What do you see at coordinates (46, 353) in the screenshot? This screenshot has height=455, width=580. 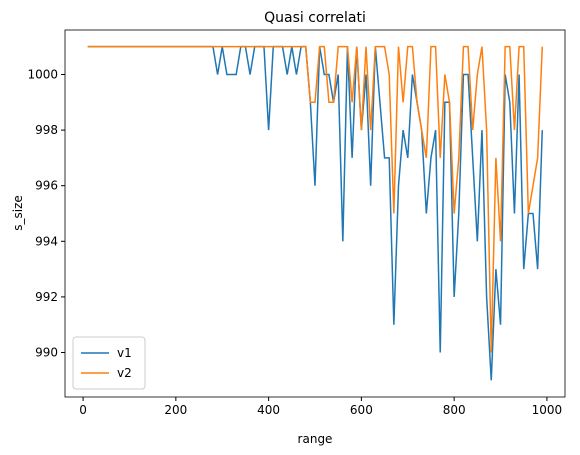 I see `y-tick-label: 990` at bounding box center [46, 353].